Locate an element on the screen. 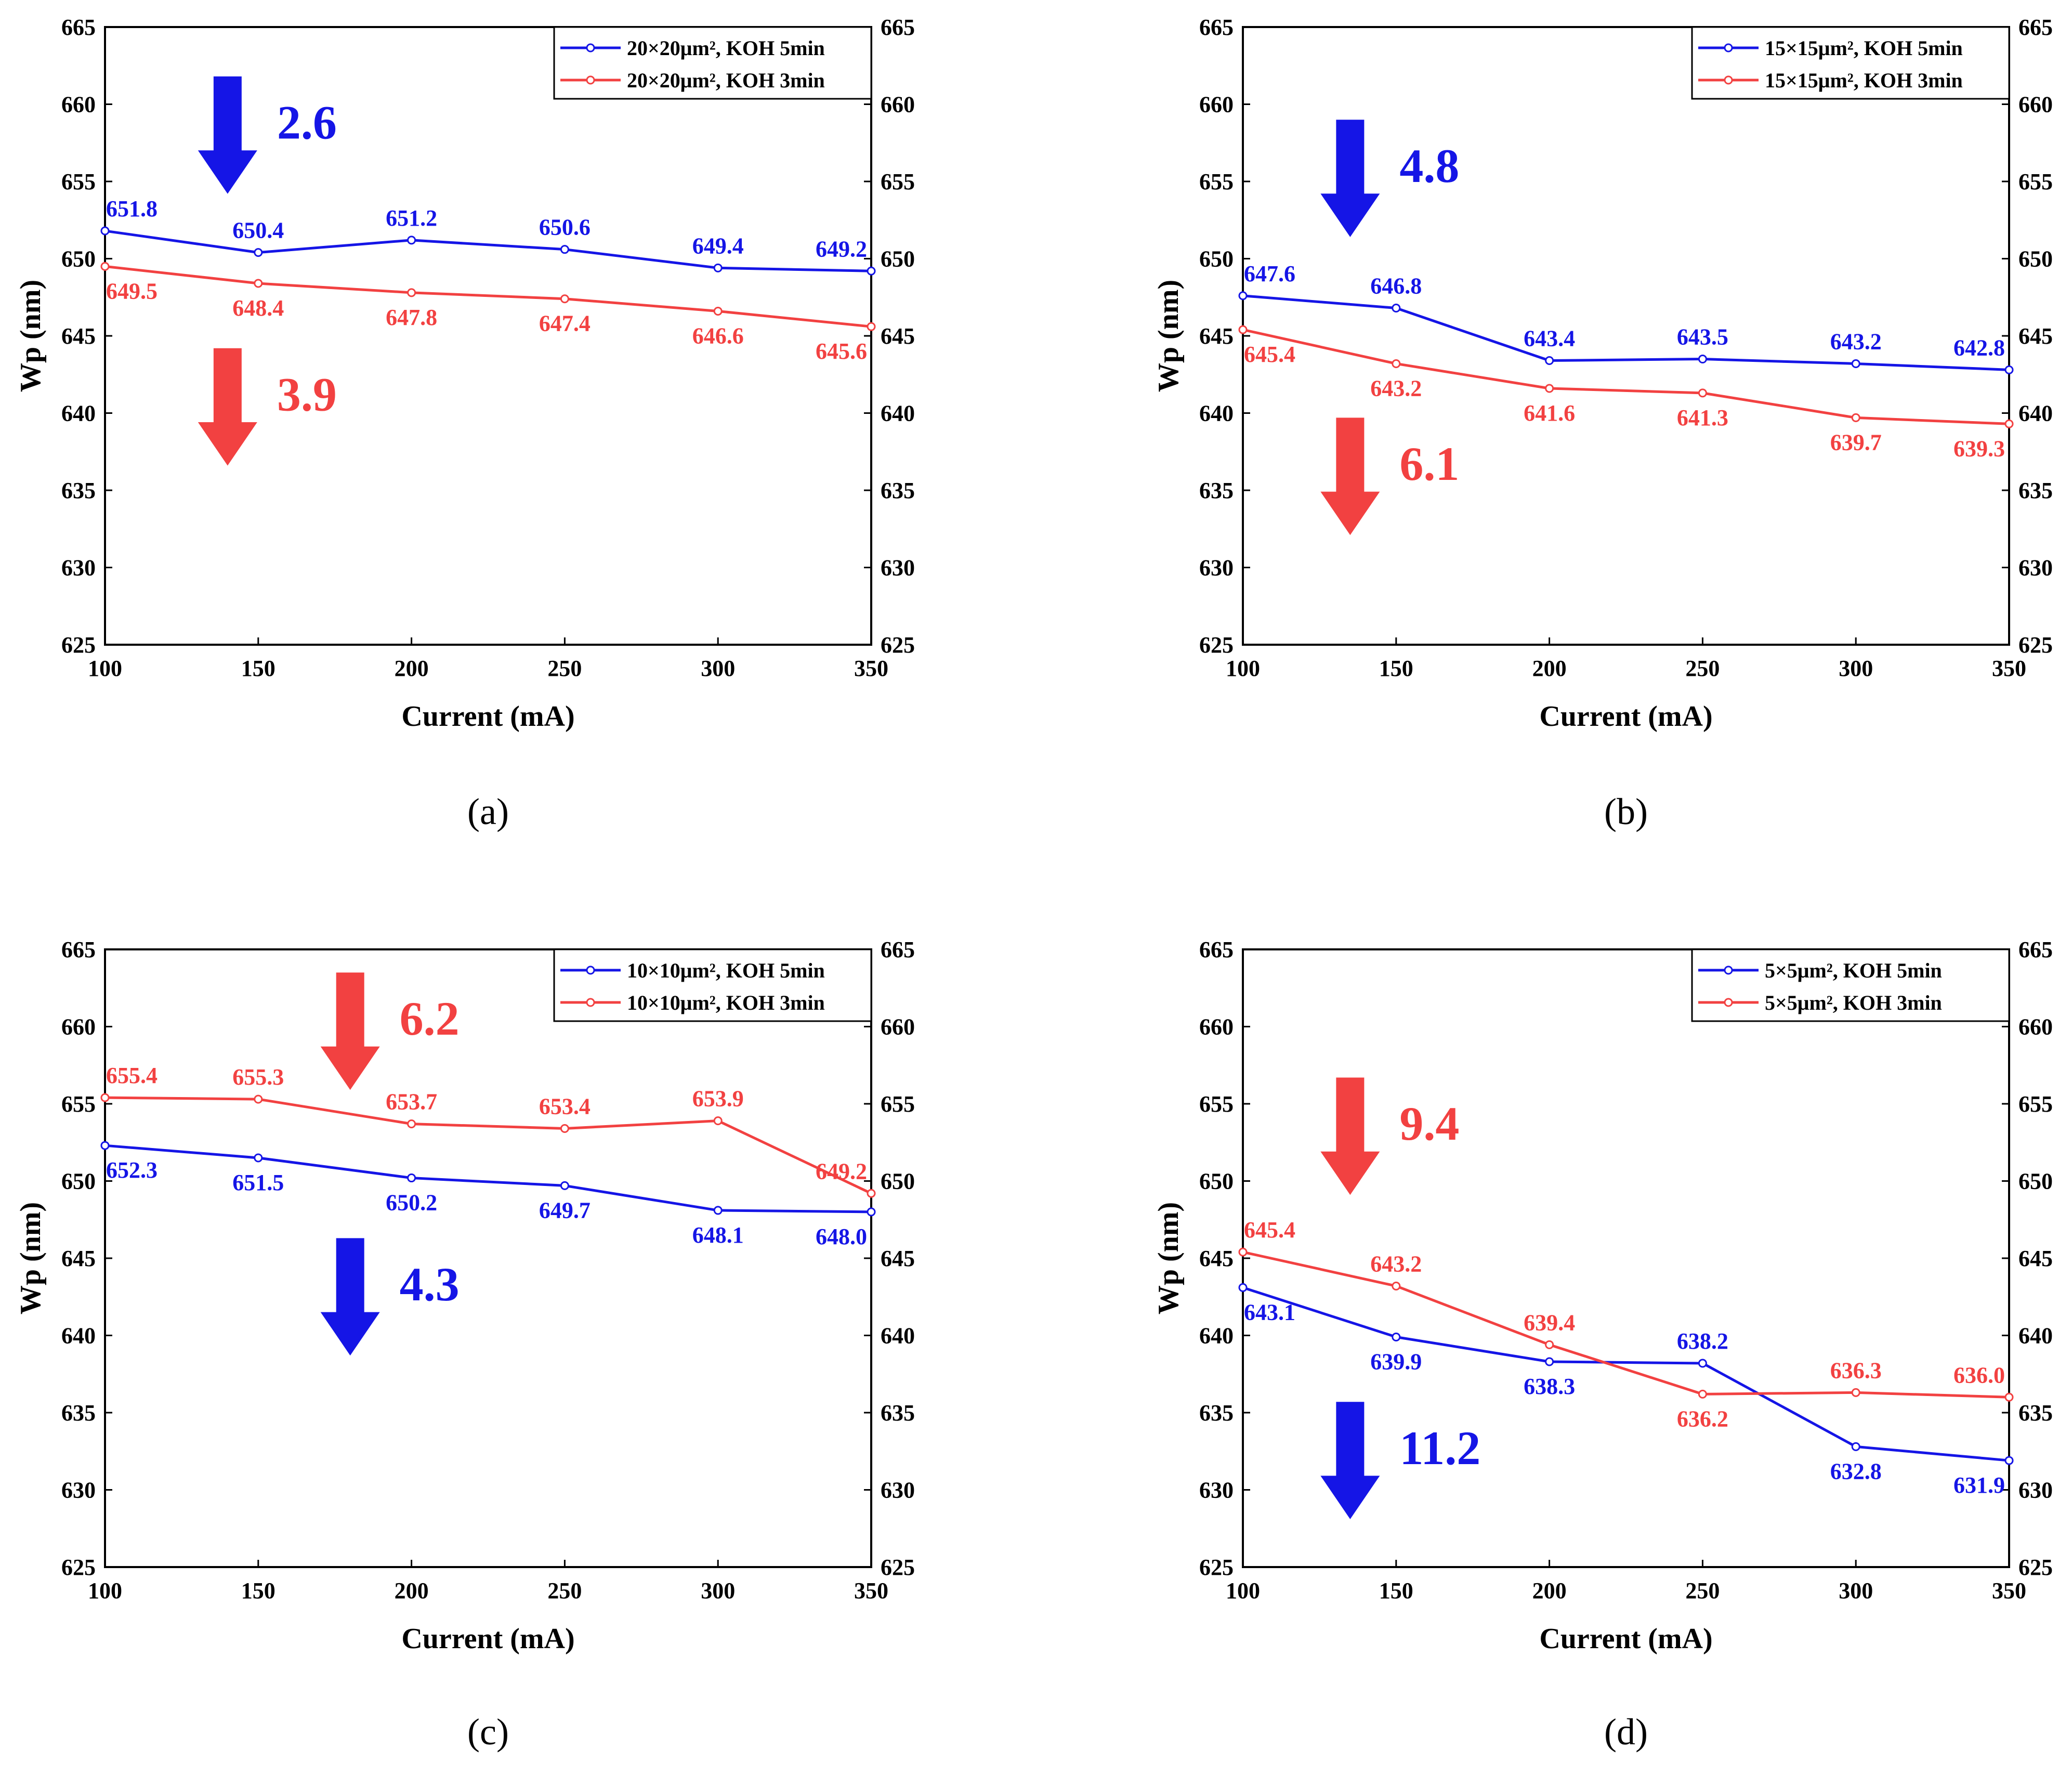 The width and height of the screenshot is (2072, 1774). plot-frame is located at coordinates (488, 1258).